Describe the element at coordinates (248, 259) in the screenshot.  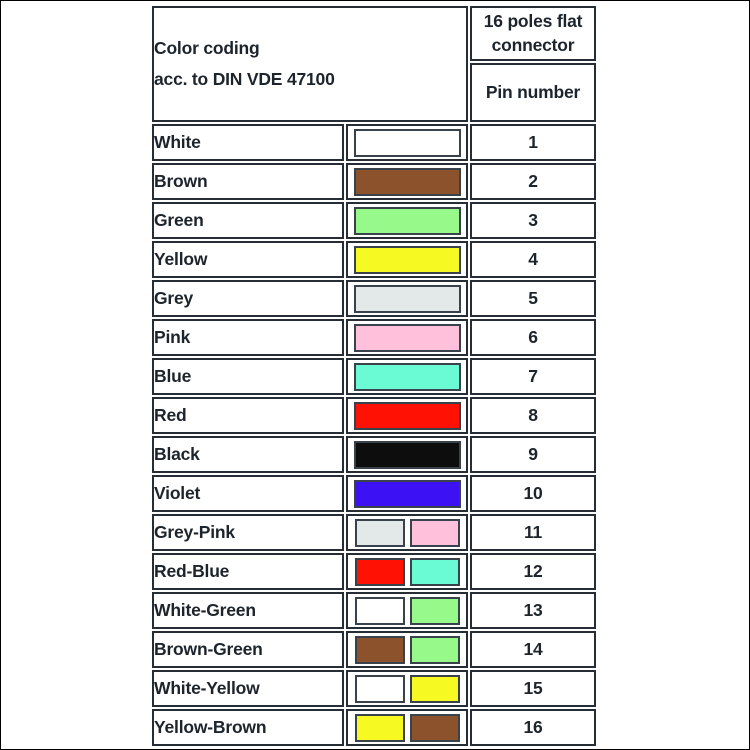
I see `color-name: Yellow` at that location.